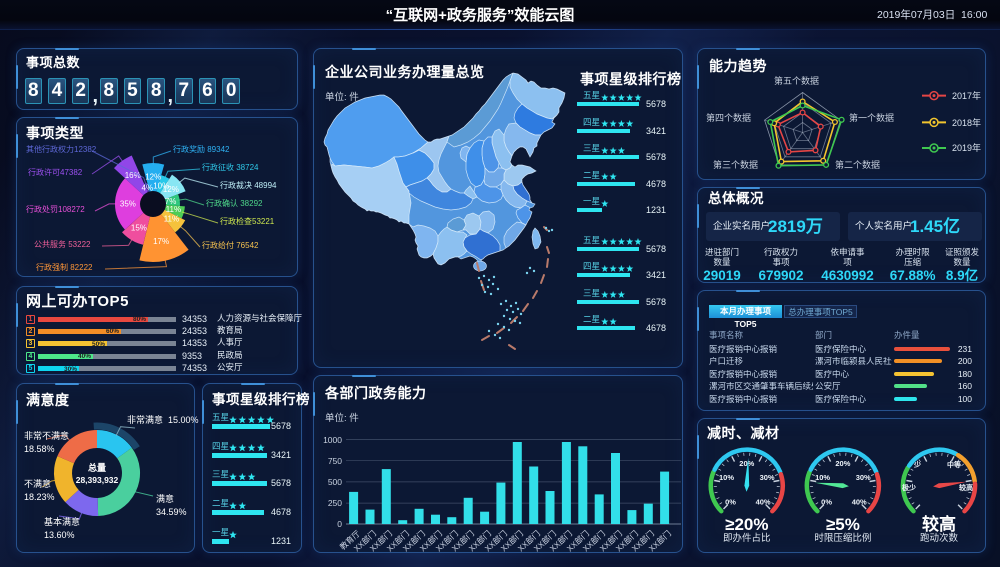 This screenshot has height=567, width=1000. What do you see at coordinates (161, 241) in the screenshot?
I see `svg-text: 17%` at bounding box center [161, 241].